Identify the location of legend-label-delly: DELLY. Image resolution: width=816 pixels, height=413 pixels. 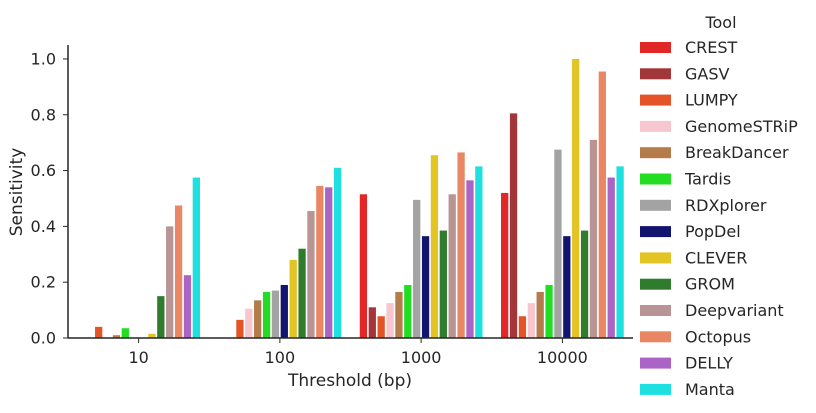
(709, 363).